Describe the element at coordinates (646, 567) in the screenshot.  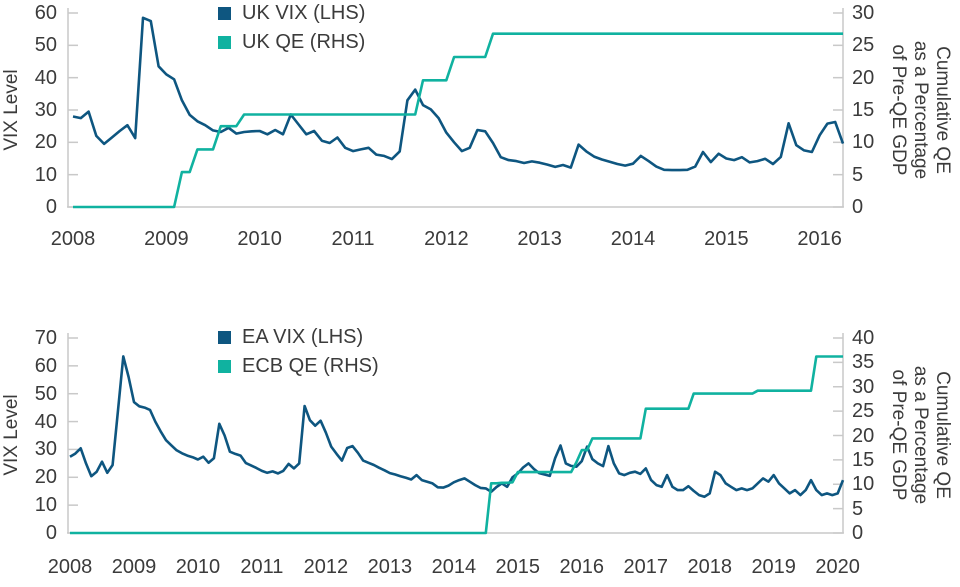
I see `x-axis-tick-label: 2017` at that location.